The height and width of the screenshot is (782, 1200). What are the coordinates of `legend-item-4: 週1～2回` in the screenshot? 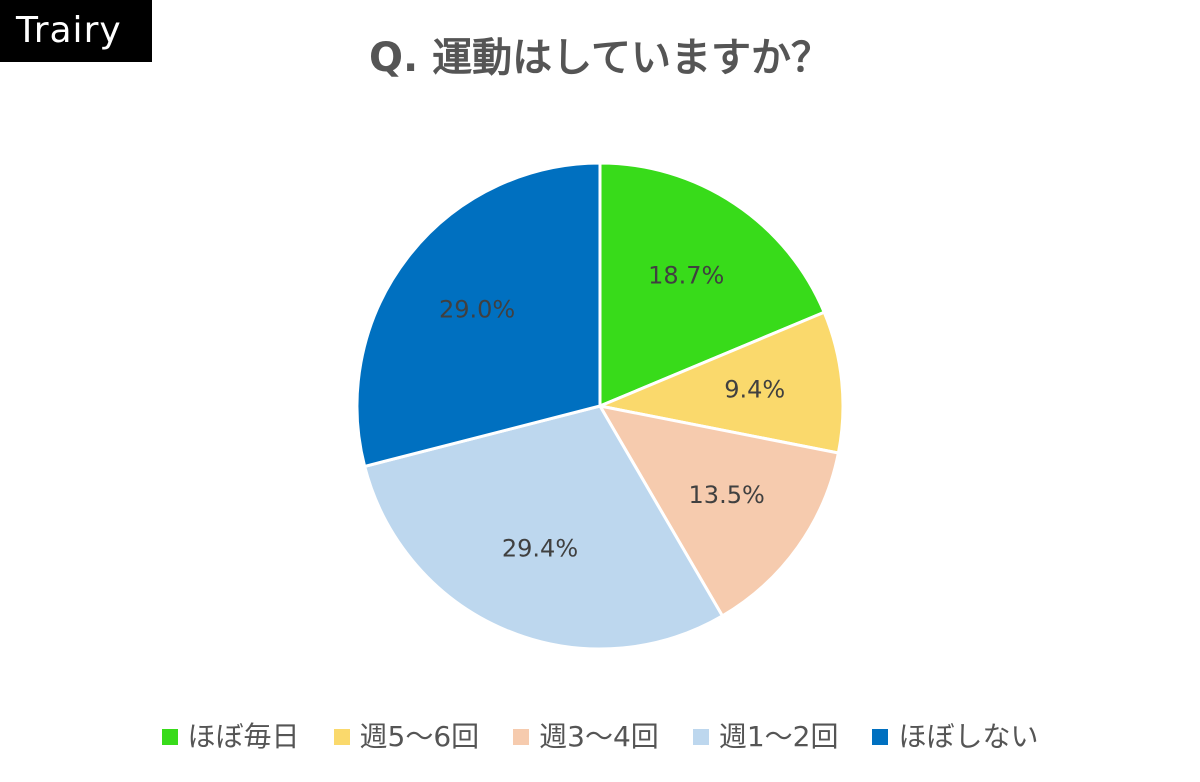 It's located at (765, 737).